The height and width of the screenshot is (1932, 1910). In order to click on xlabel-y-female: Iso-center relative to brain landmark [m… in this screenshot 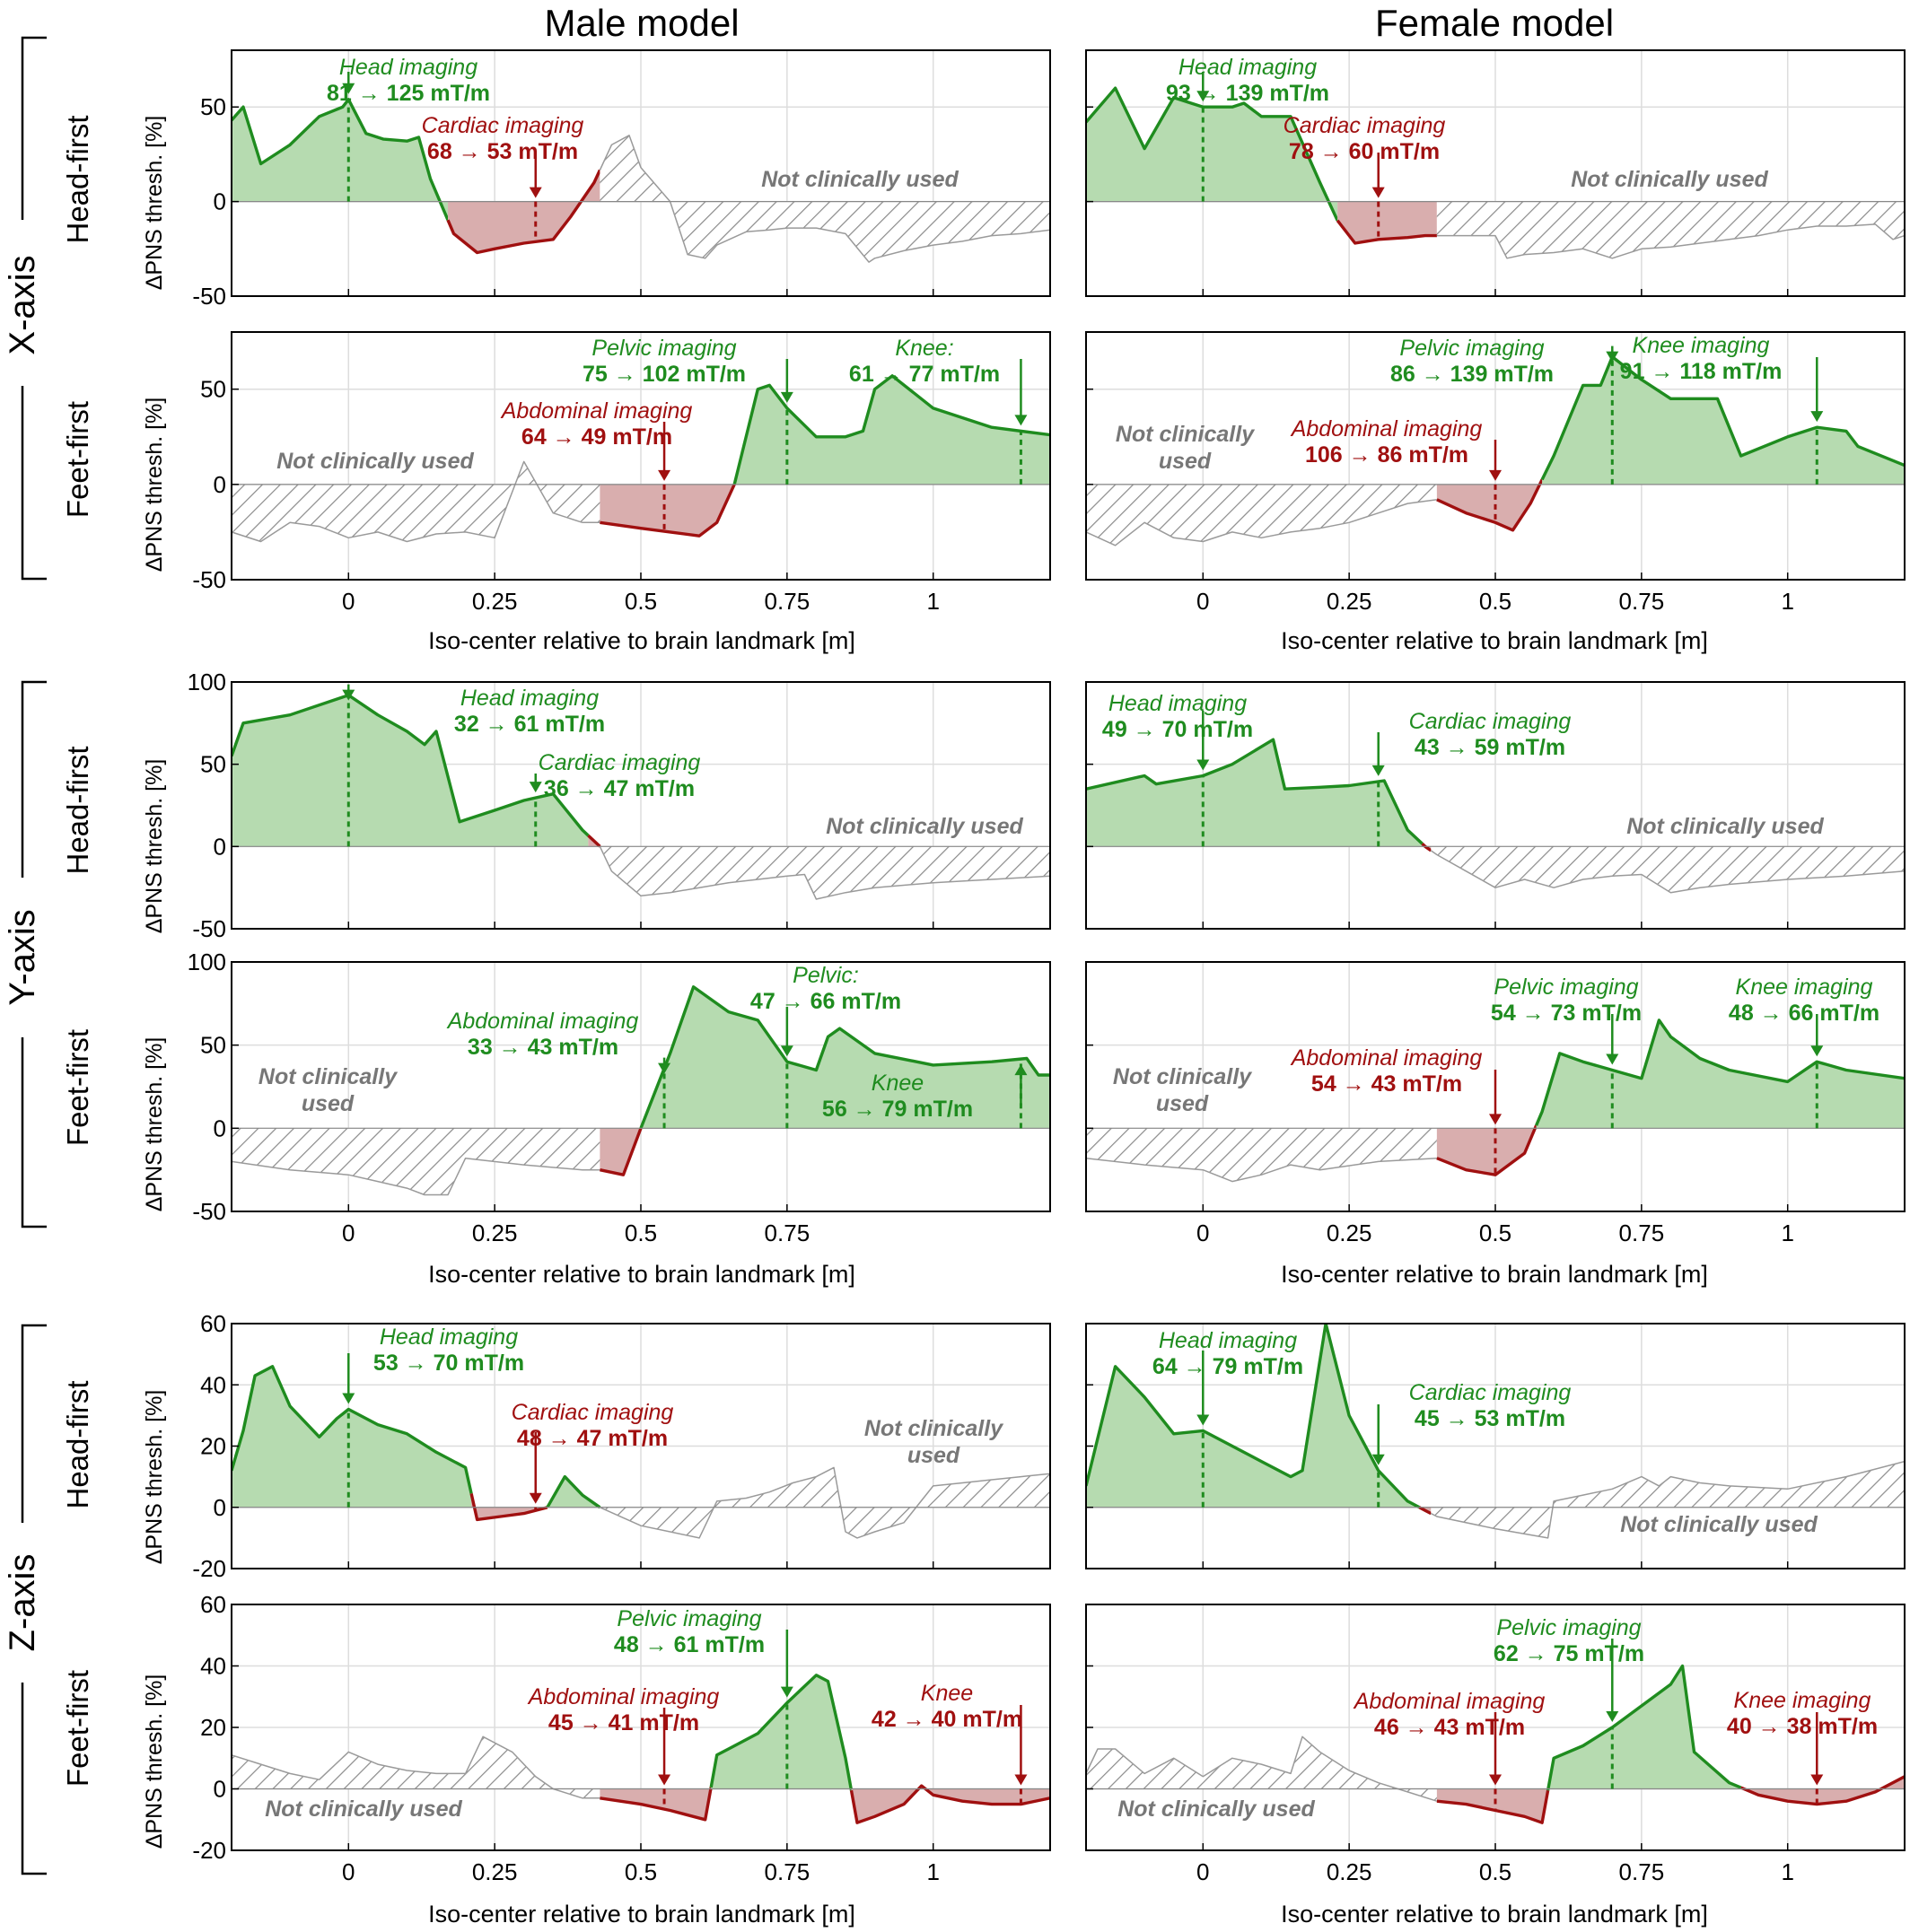, I will do `click(1494, 1274)`.